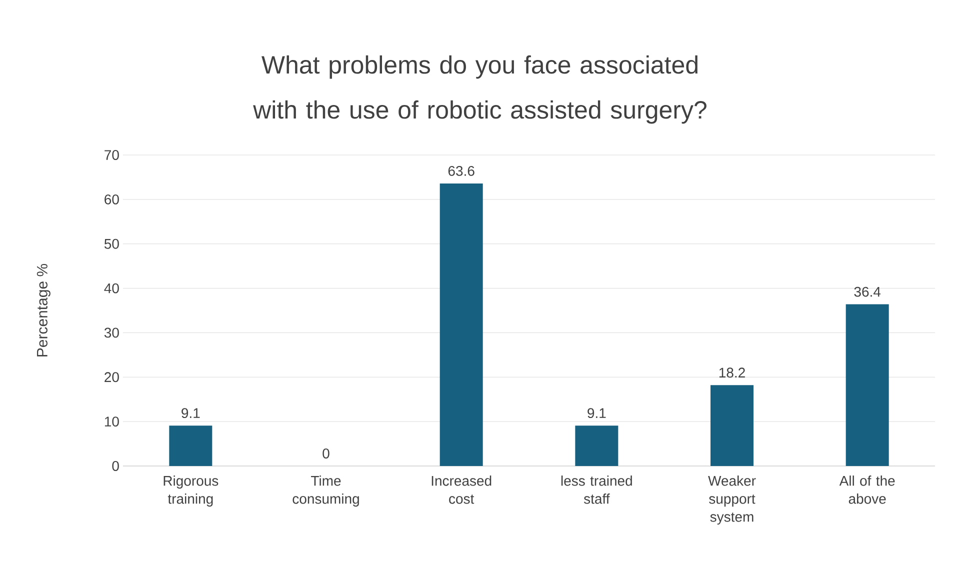  What do you see at coordinates (43, 310) in the screenshot?
I see `y-axis-title: Percentage %` at bounding box center [43, 310].